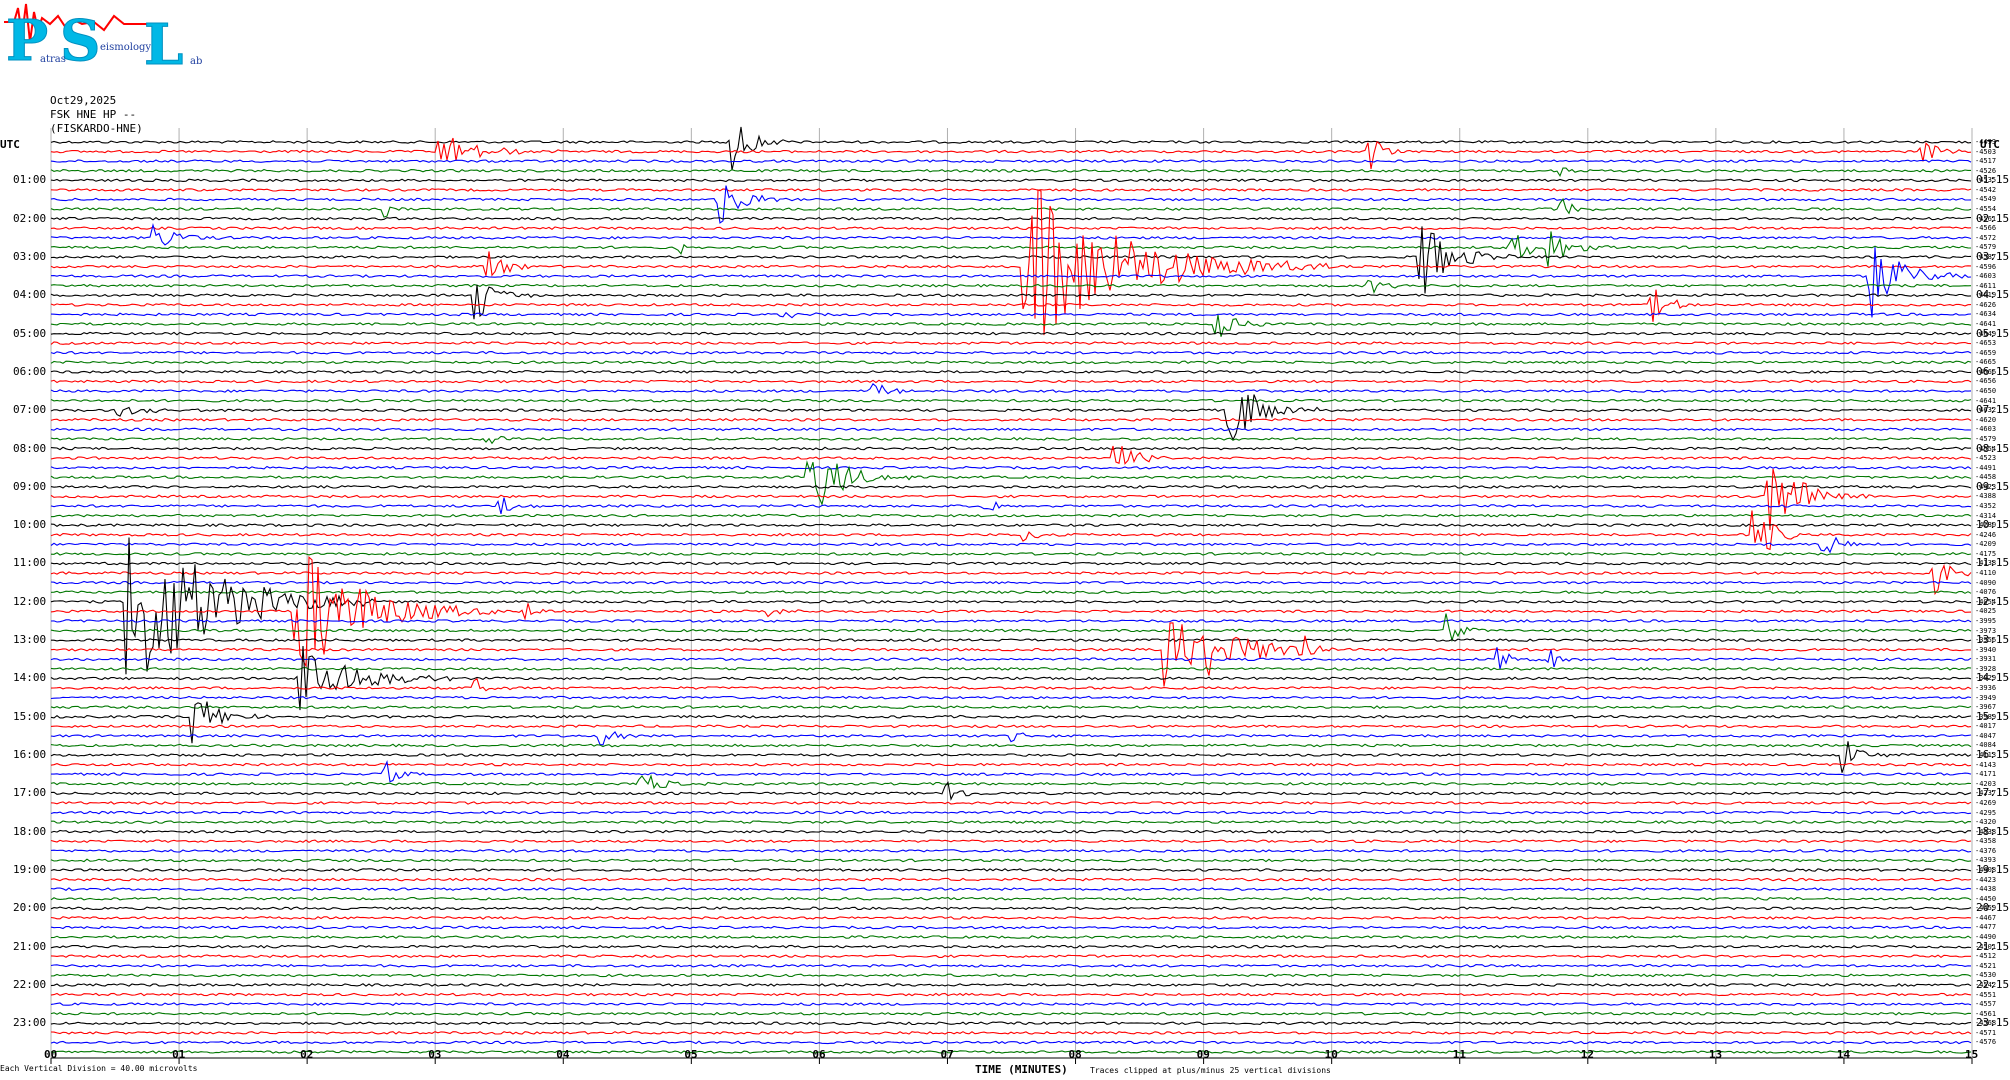  Describe the element at coordinates (1993, 410) in the screenshot. I see `right-hour-label: 07:15` at that location.